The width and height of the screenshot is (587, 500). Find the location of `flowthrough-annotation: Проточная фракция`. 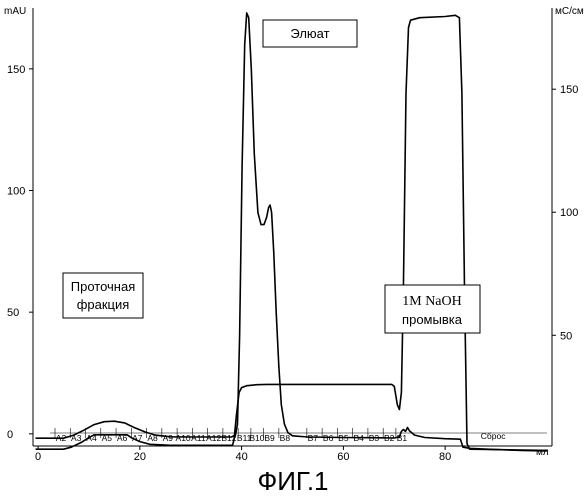

flowthrough-annotation: Проточная фракция is located at coordinates (103, 295).